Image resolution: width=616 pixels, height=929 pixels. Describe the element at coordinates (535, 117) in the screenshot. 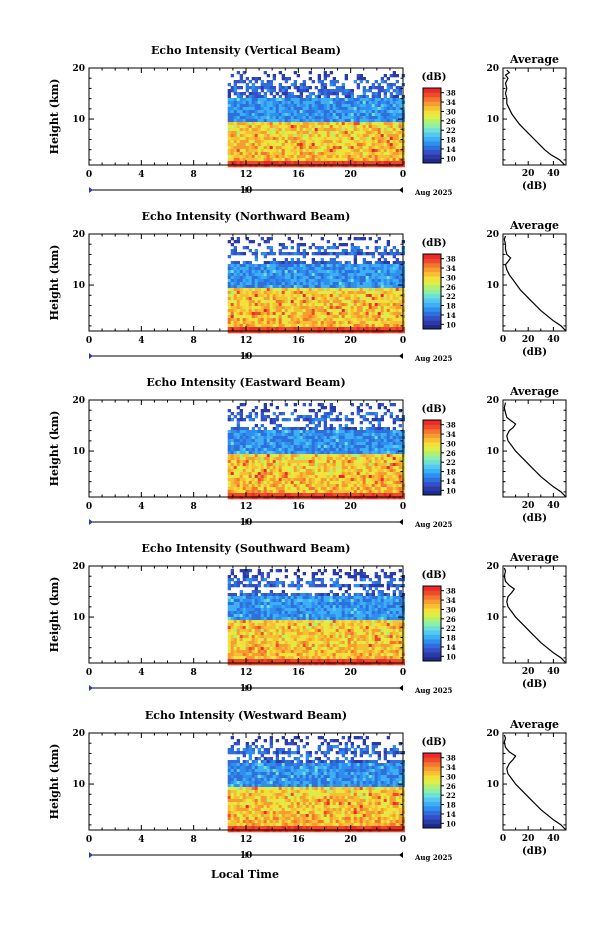

I see `average-profile-line` at that location.